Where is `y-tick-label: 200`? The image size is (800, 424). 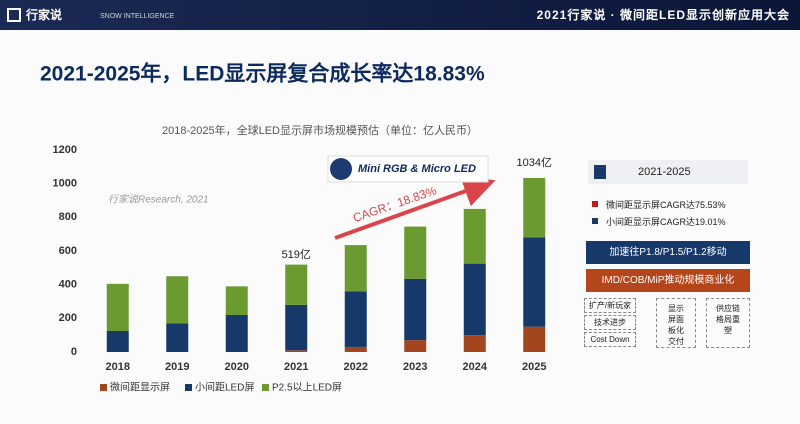
y-tick-label: 200 is located at coordinates (68, 318).